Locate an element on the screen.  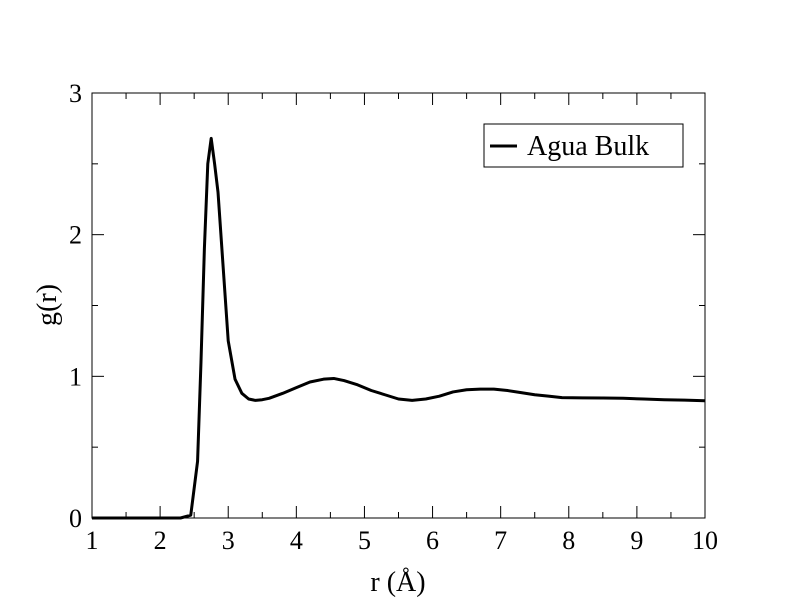
x-tick-label: 9 is located at coordinates (636, 540).